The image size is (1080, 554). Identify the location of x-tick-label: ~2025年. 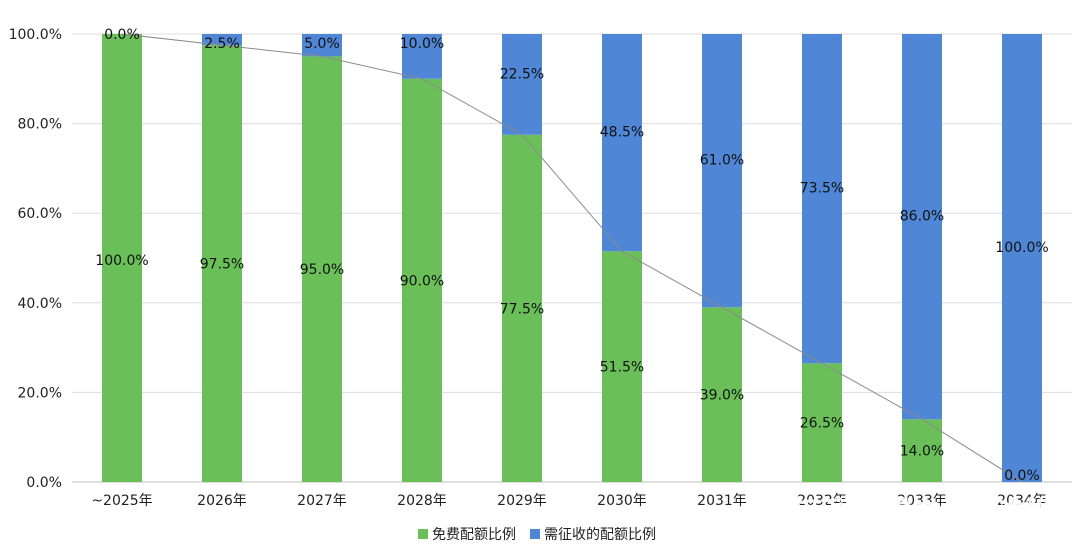
(121, 501).